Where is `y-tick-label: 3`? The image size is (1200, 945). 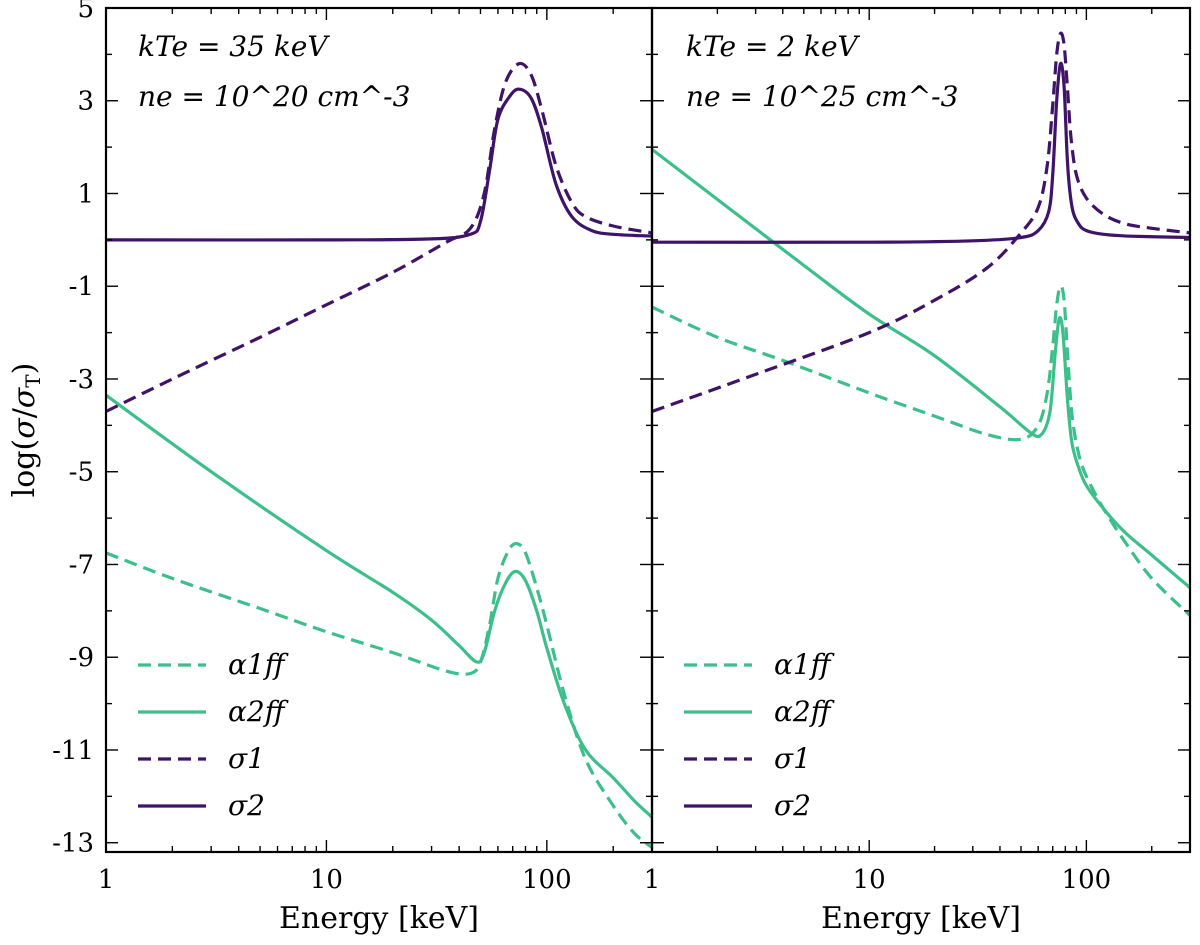 y-tick-label: 3 is located at coordinates (85, 102).